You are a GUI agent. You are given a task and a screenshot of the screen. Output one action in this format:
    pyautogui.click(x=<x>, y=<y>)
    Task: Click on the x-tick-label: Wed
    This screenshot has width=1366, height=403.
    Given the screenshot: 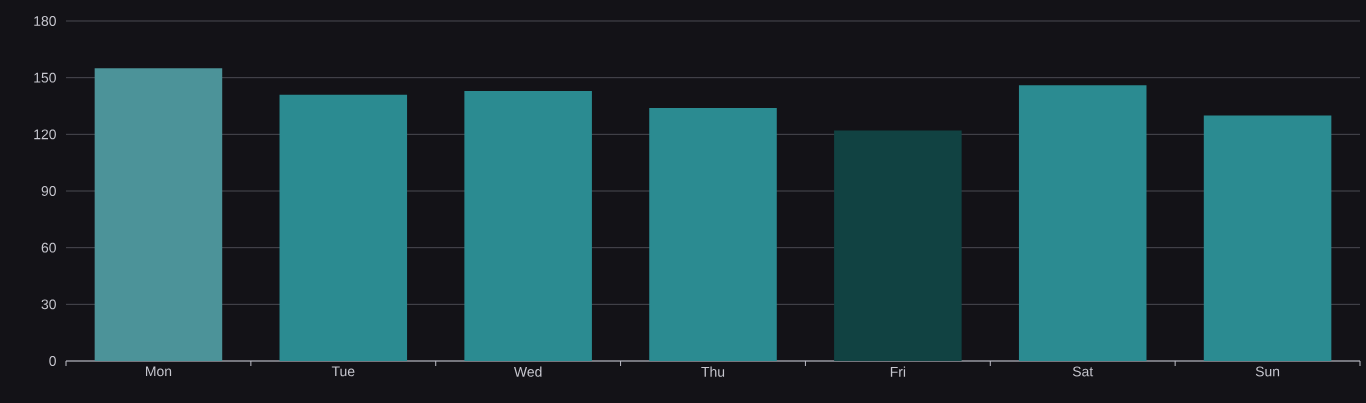 What is the action you would take?
    pyautogui.click(x=528, y=371)
    